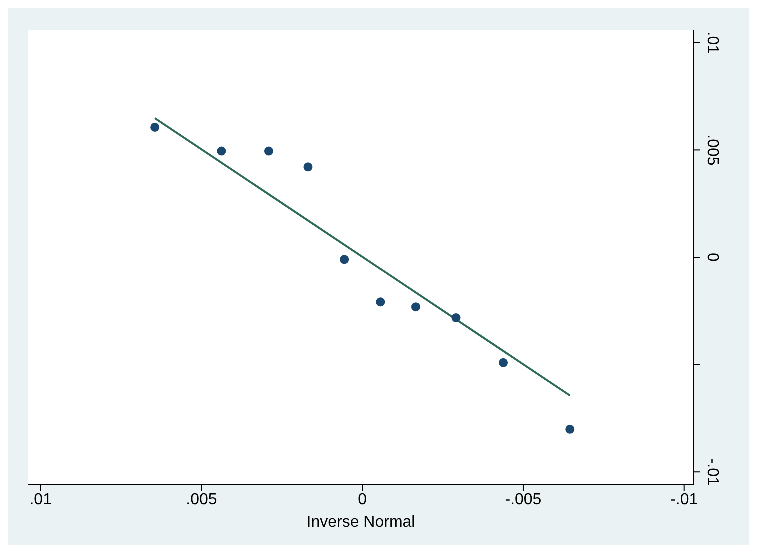 The width and height of the screenshot is (757, 553). Describe the element at coordinates (41, 499) in the screenshot. I see `x-tick-label: .01` at that location.